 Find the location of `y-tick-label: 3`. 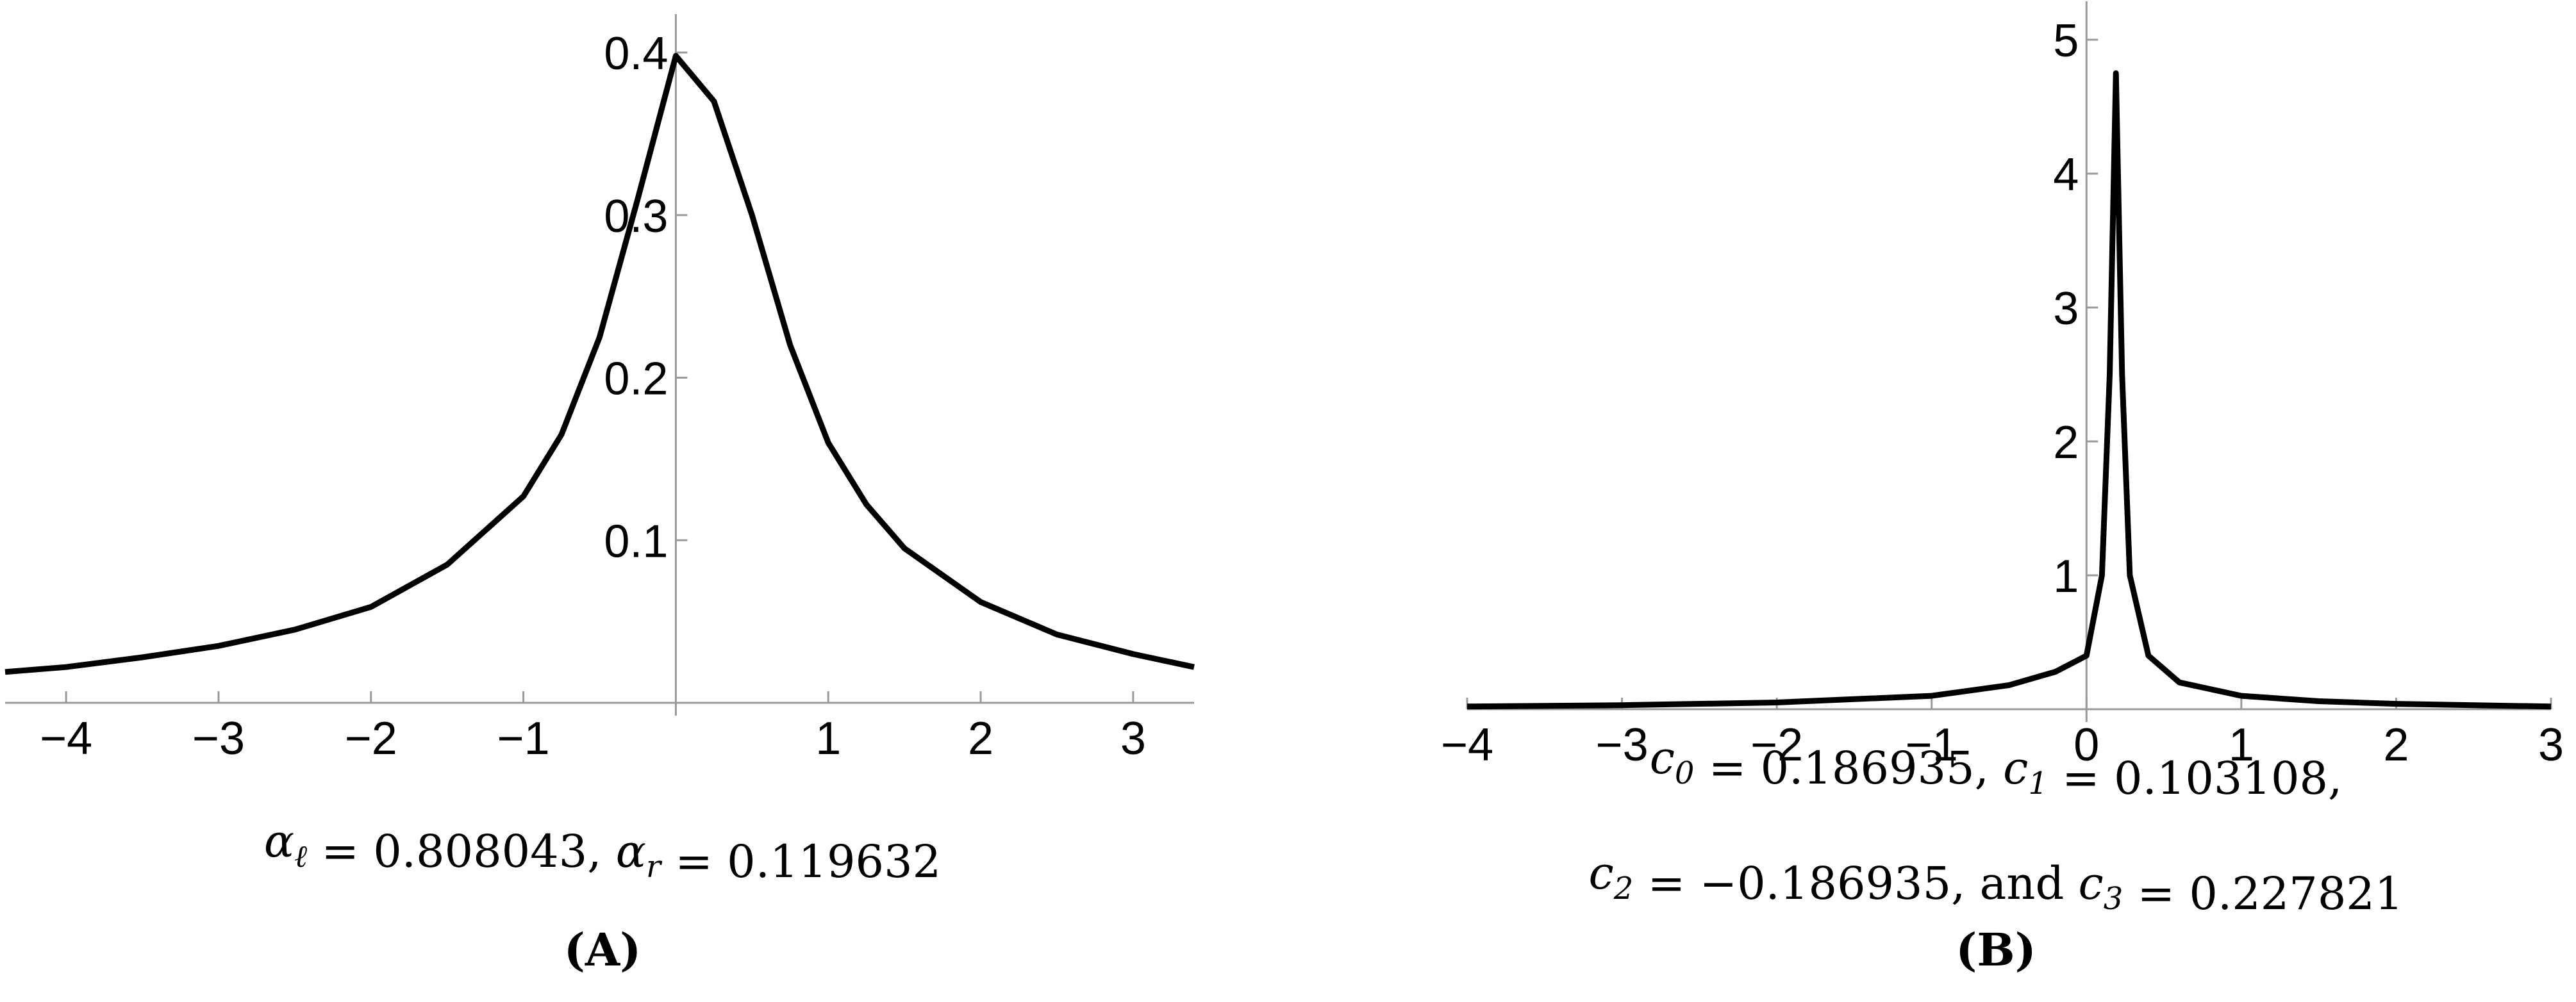

y-tick-label: 3 is located at coordinates (2066, 308).